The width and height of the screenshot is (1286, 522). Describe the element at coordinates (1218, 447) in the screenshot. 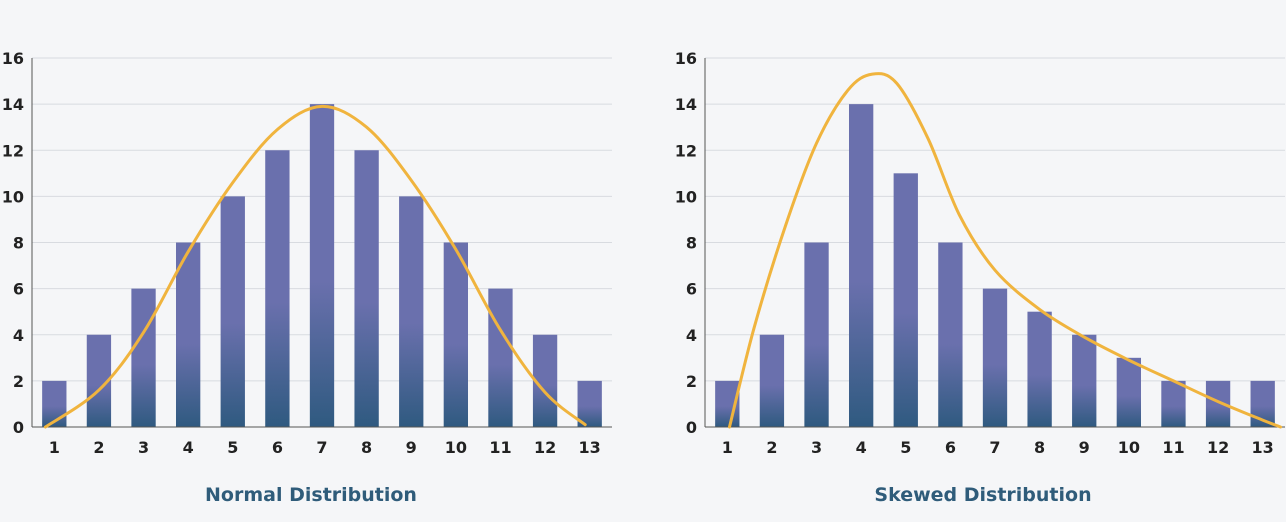

I see `skewed-x-tick-label: 12` at that location.